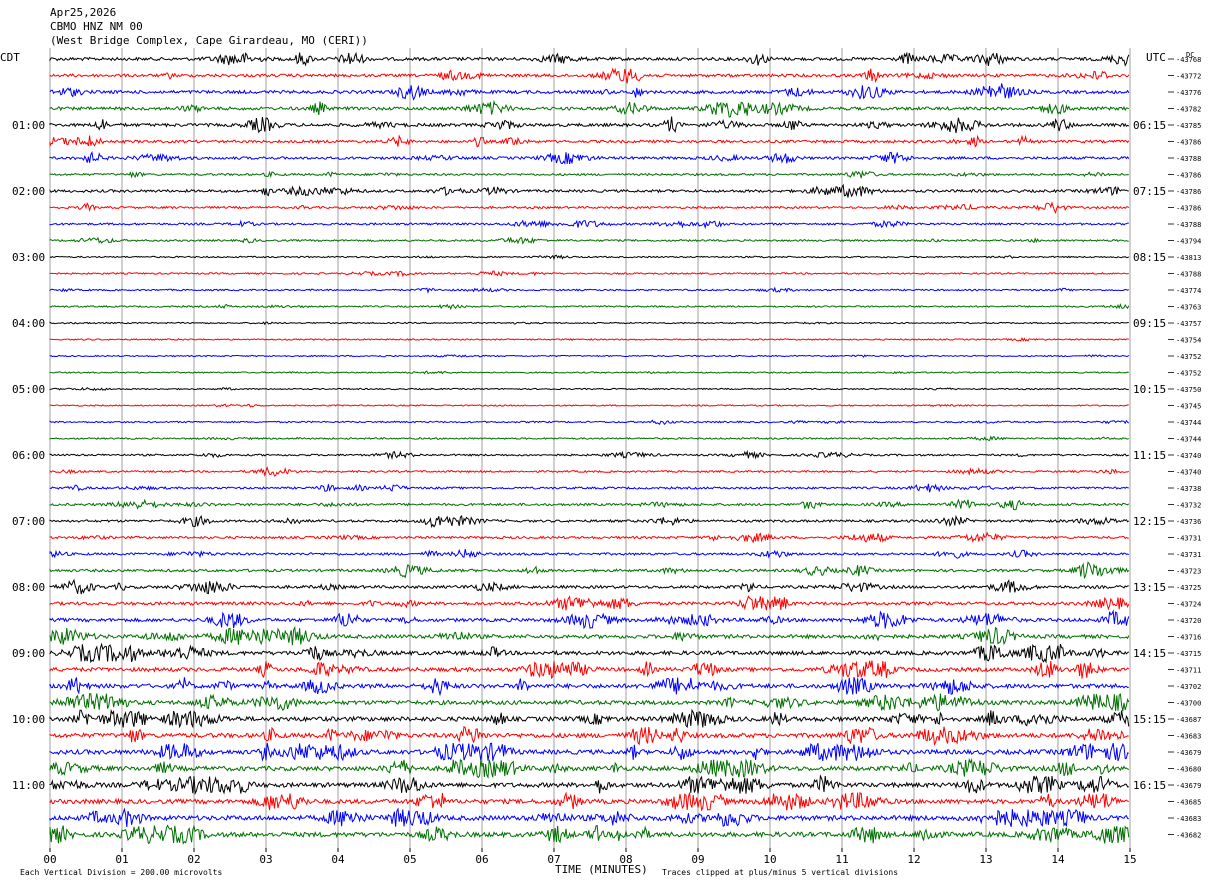 This screenshot has height=890, width=1210. What do you see at coordinates (28, 257) in the screenshot?
I see `cdt-hour-label: 03:00` at bounding box center [28, 257].